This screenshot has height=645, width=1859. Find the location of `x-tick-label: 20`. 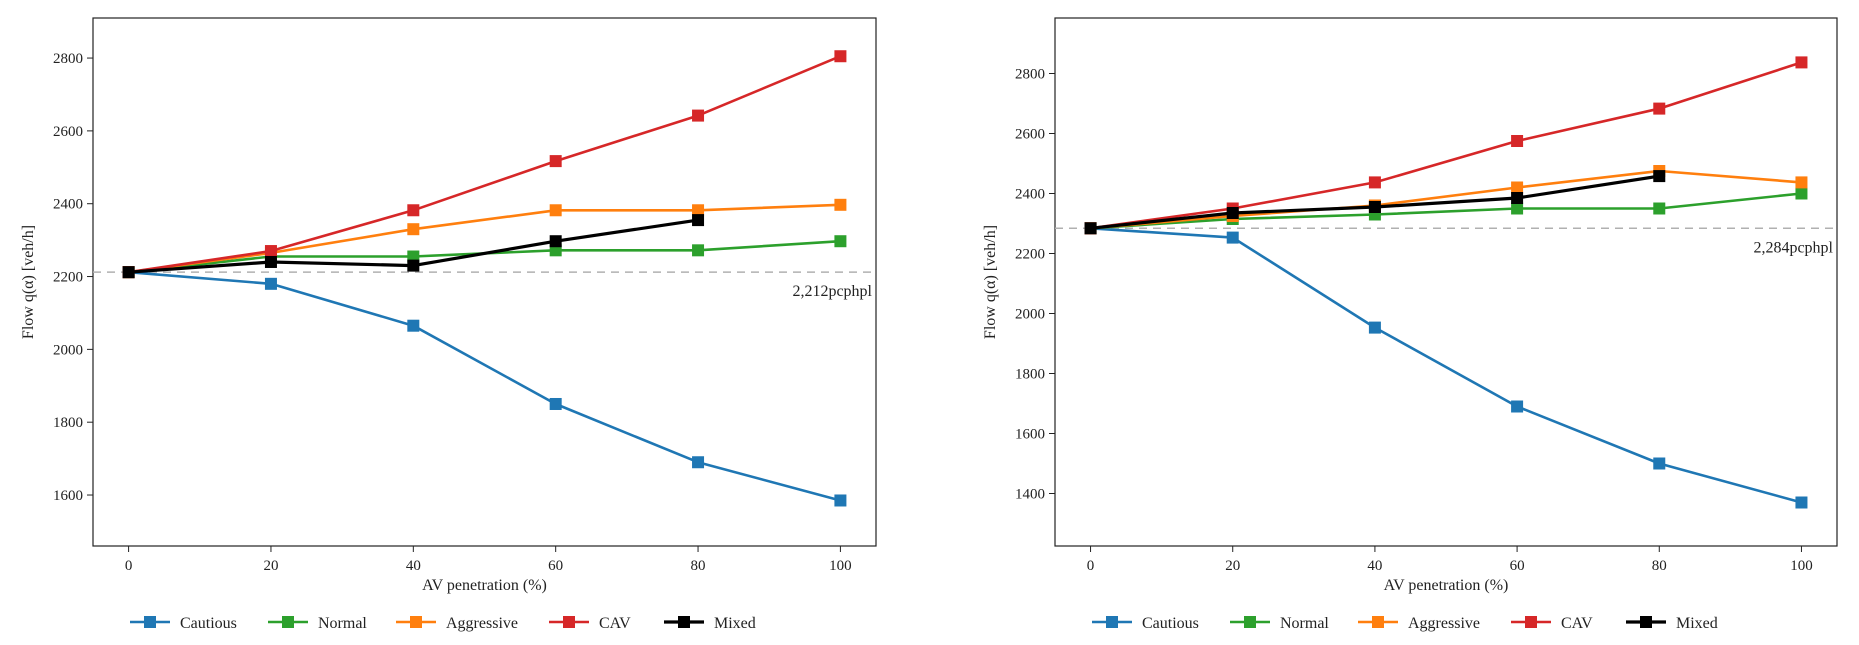

x-tick-label: 20 is located at coordinates (1232, 566).